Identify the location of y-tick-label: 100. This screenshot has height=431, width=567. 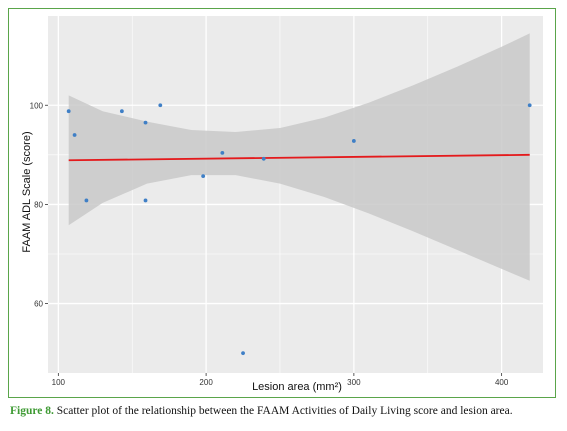
(37, 105).